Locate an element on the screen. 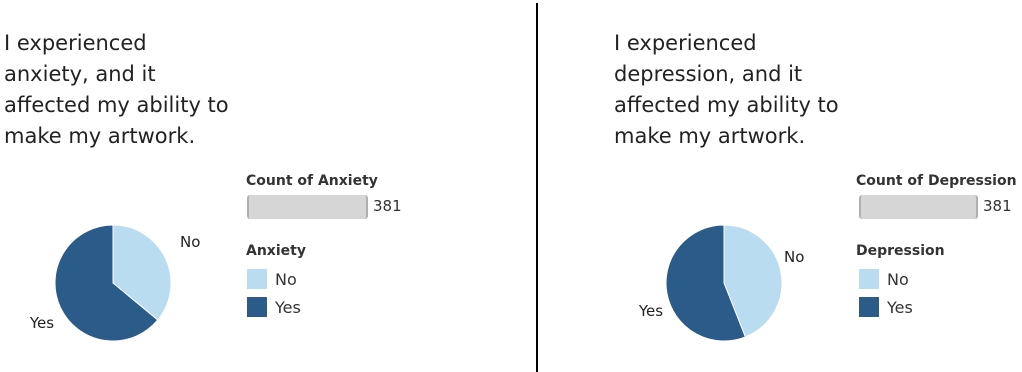  panel-divider is located at coordinates (537, 187).